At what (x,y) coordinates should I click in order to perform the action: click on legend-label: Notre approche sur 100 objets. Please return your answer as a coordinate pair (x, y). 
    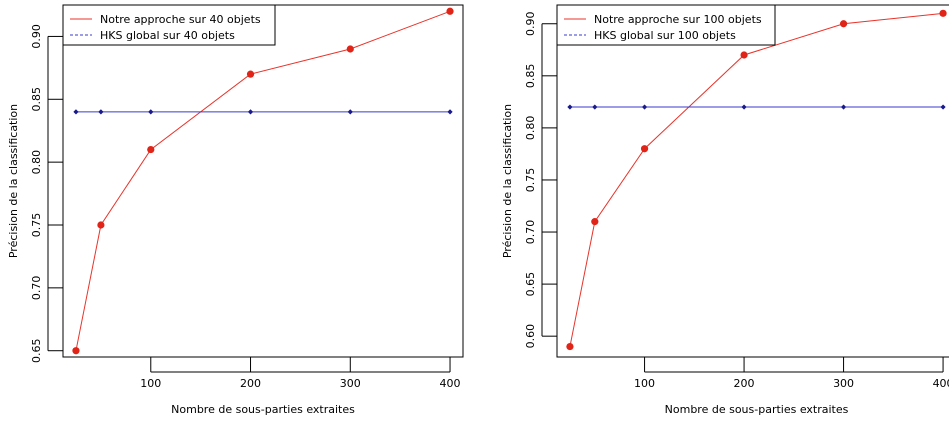
    Looking at the image, I should click on (678, 19).